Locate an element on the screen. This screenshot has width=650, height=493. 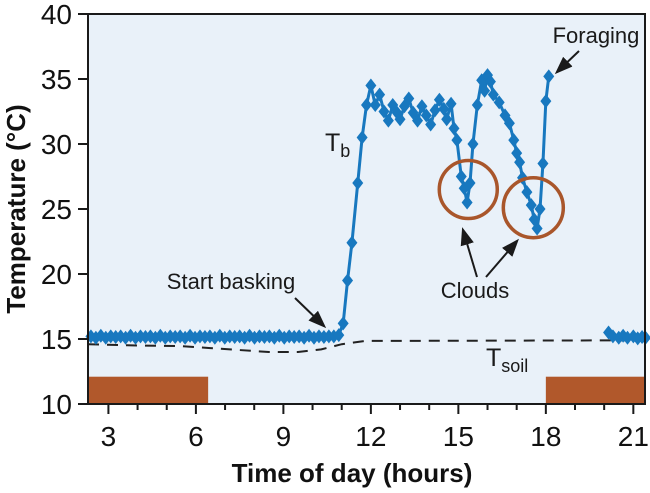
tsoil-series-label: Tsoil is located at coordinates (507, 360).